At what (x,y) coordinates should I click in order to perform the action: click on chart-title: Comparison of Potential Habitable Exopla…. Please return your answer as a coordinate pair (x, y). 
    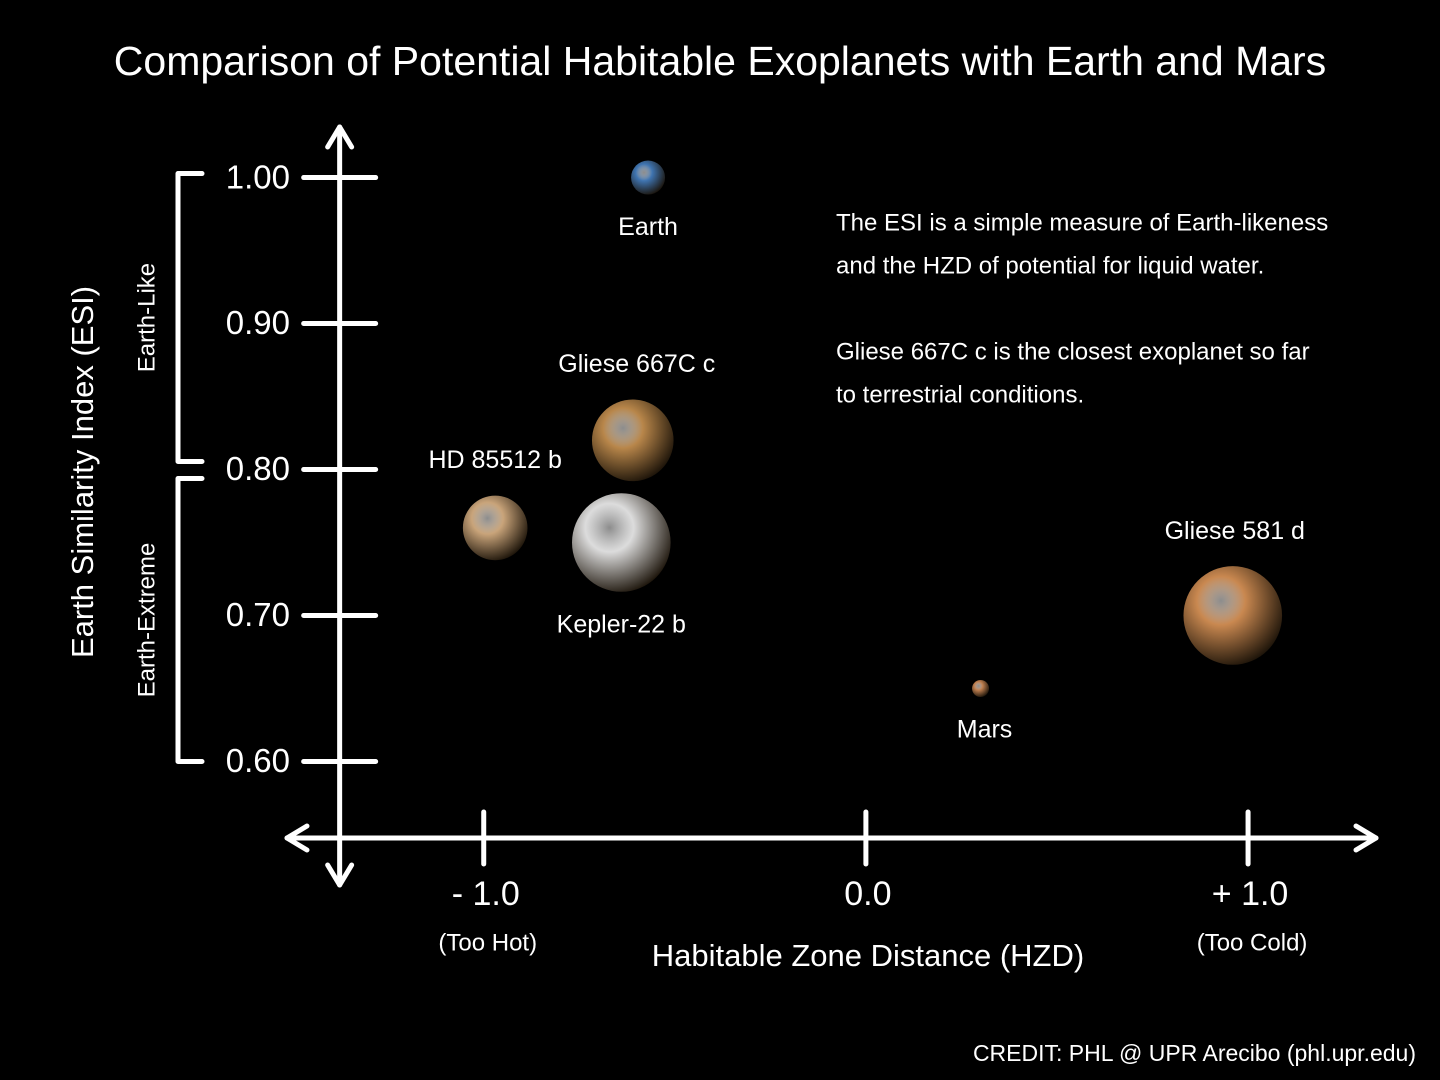
    Looking at the image, I should click on (720, 61).